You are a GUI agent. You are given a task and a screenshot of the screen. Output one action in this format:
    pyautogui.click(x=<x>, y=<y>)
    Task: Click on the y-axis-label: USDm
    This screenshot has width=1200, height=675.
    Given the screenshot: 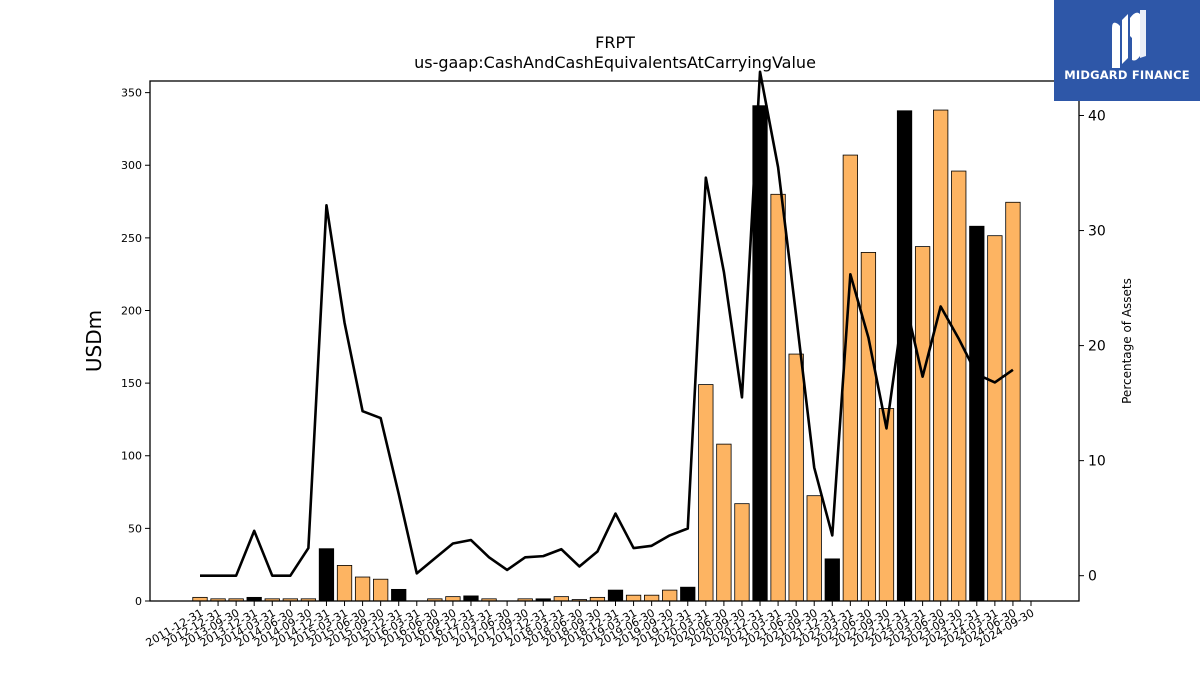 What is the action you would take?
    pyautogui.click(x=94, y=341)
    